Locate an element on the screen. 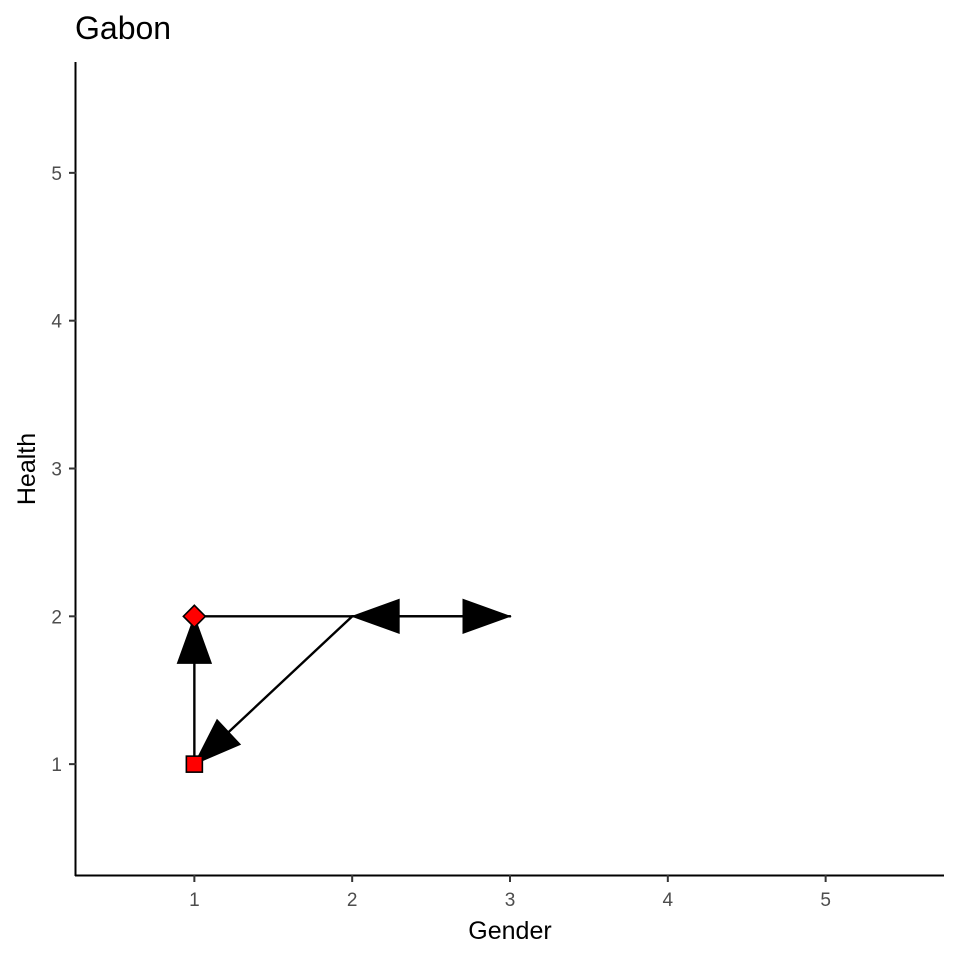 The width and height of the screenshot is (960, 960). x-tick-label: 2 is located at coordinates (352, 900).